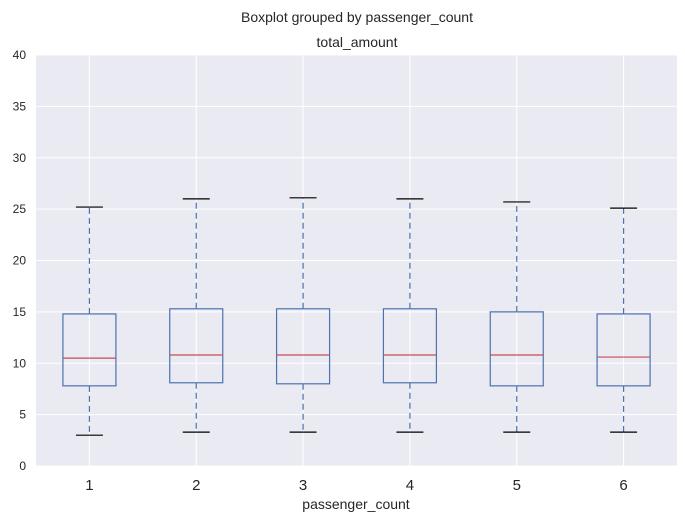  Describe the element at coordinates (196, 485) in the screenshot. I see `x-tick-label-2: 2` at that location.